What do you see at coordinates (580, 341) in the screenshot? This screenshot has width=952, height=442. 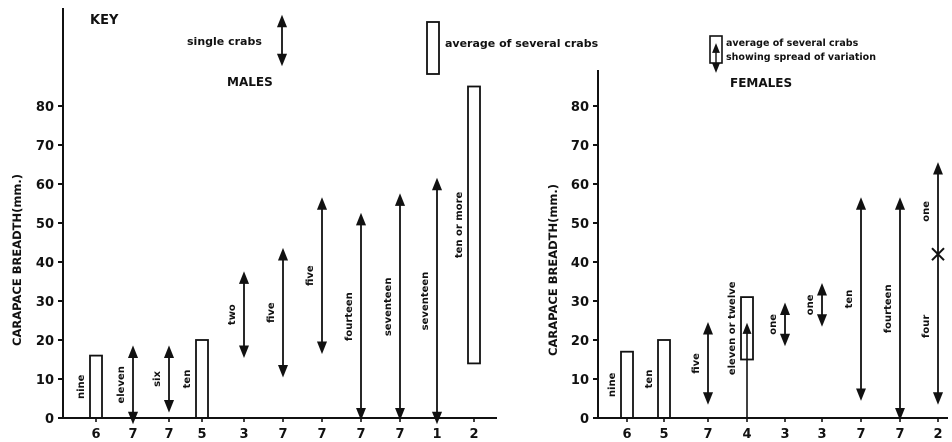 I see `females-ytick-label: 20` at bounding box center [580, 341].